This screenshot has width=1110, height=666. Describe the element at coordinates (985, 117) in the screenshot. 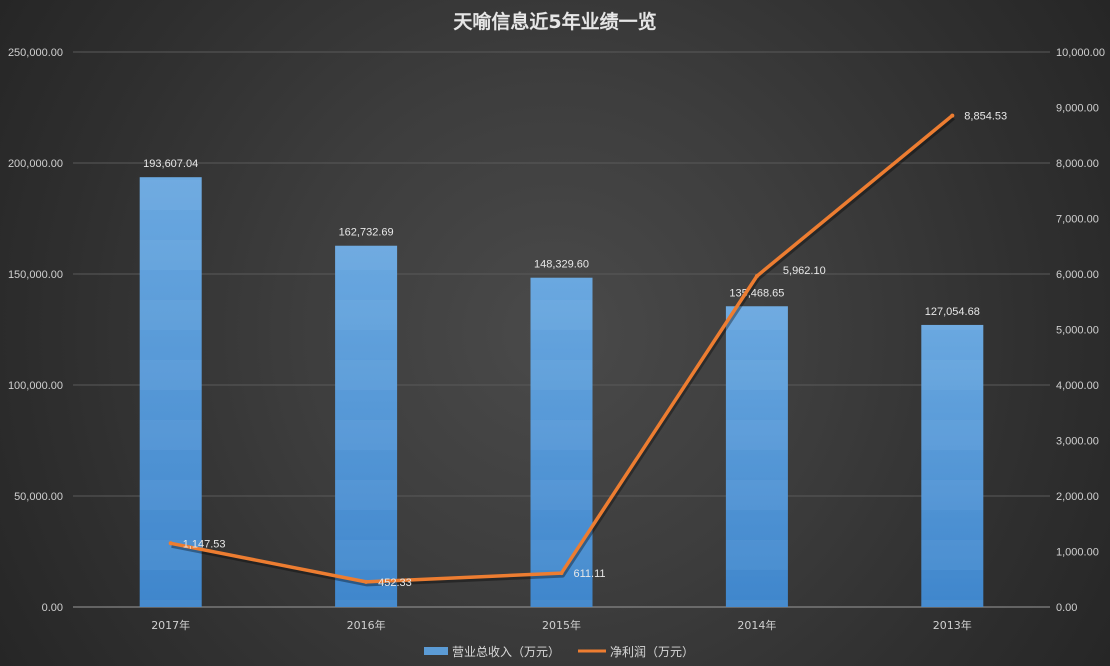

I see `line-data-label: 8,854.53` at that location.